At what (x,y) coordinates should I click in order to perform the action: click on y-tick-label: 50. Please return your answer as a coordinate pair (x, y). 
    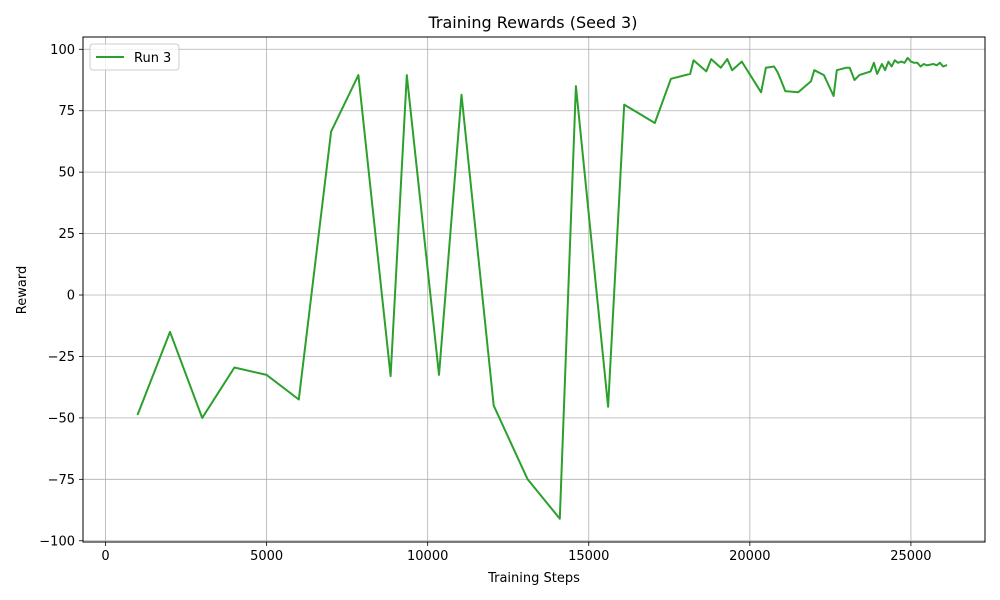
    Looking at the image, I should click on (66, 173).